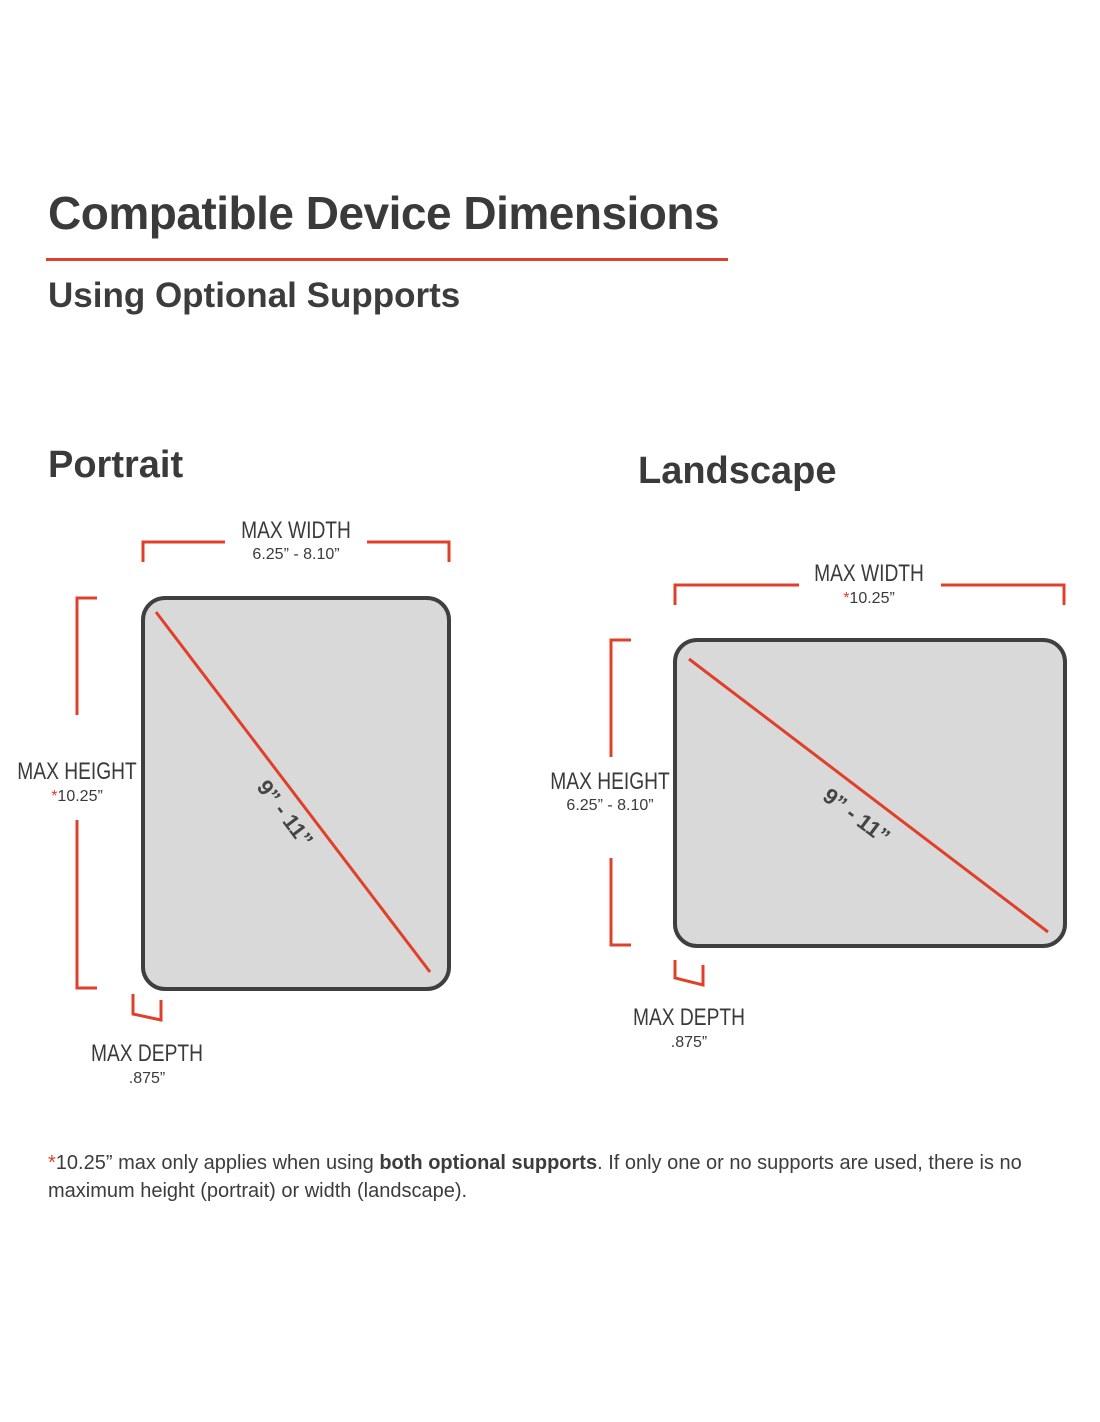  I want to click on portrait-width-bracket, so click(296, 551).